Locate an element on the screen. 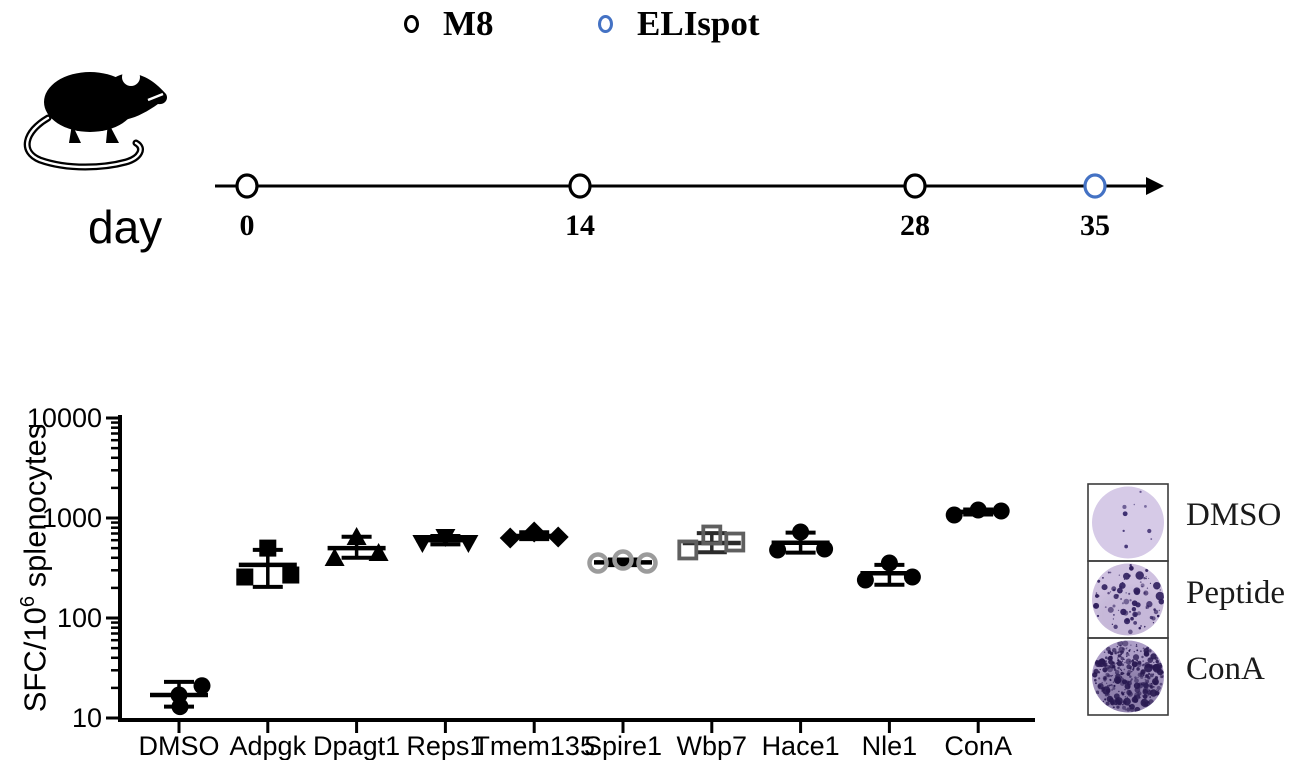 The height and width of the screenshot is (760, 1296). timeline-day-number: 14 is located at coordinates (580, 225).